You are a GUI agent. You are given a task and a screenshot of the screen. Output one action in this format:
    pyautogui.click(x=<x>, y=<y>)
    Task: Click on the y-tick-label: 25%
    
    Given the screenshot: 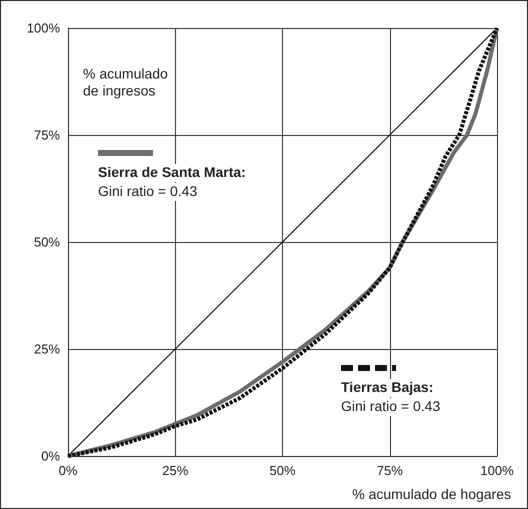 What is the action you would take?
    pyautogui.click(x=47, y=349)
    